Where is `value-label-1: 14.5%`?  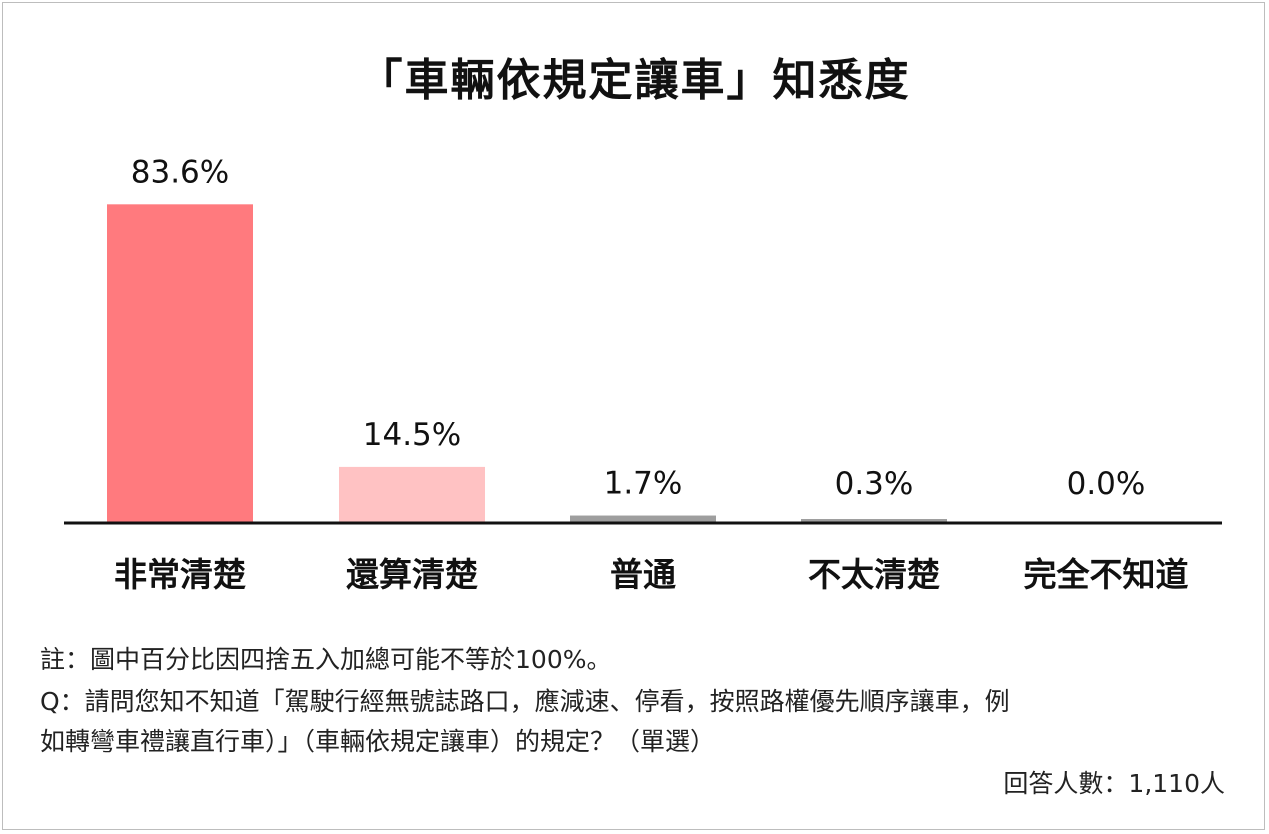 value-label-1: 14.5% is located at coordinates (412, 435).